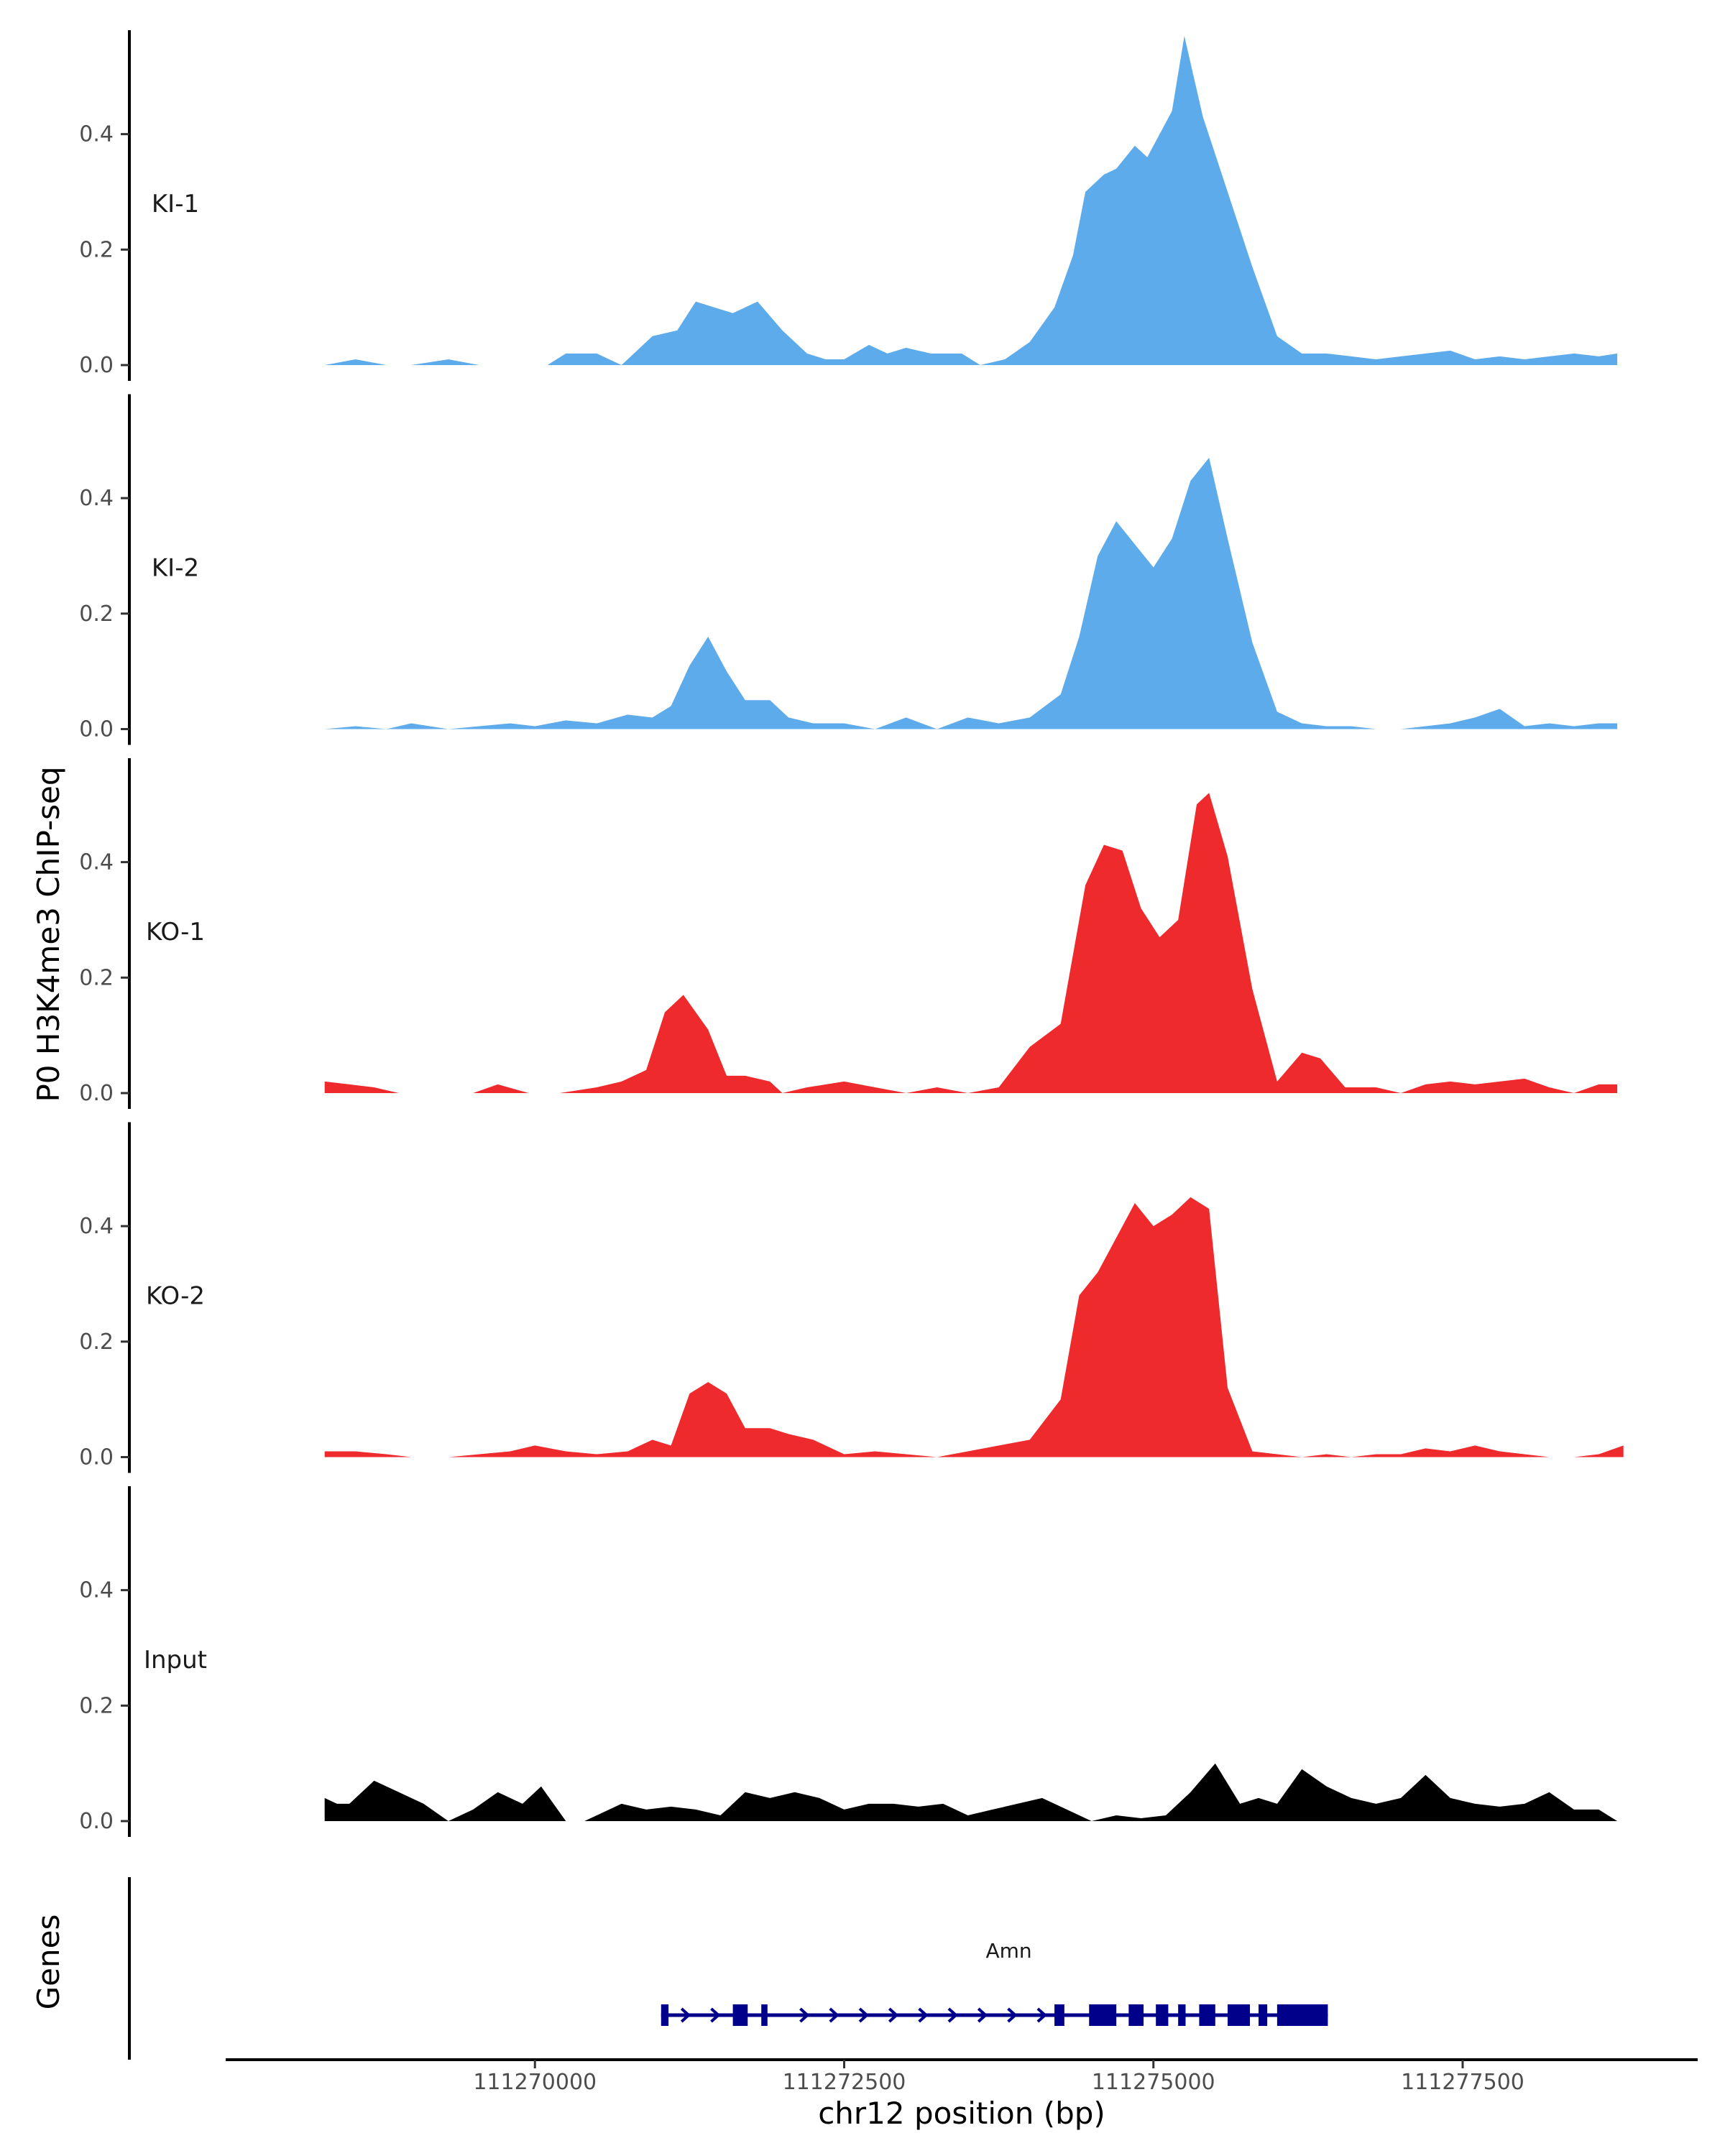 This screenshot has width=1725, height=2156. What do you see at coordinates (1009, 1951) in the screenshot?
I see `gene-name-label: Amn` at bounding box center [1009, 1951].